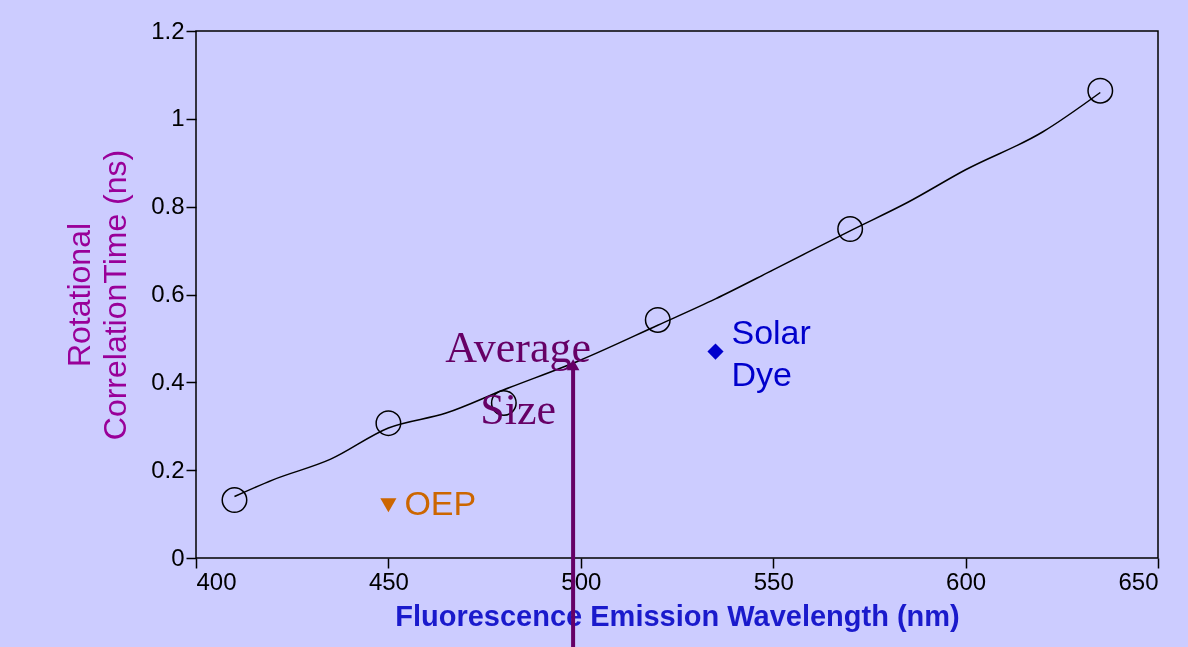 The height and width of the screenshot is (647, 1188). What do you see at coordinates (440, 503) in the screenshot?
I see `series-label: OEP` at bounding box center [440, 503].